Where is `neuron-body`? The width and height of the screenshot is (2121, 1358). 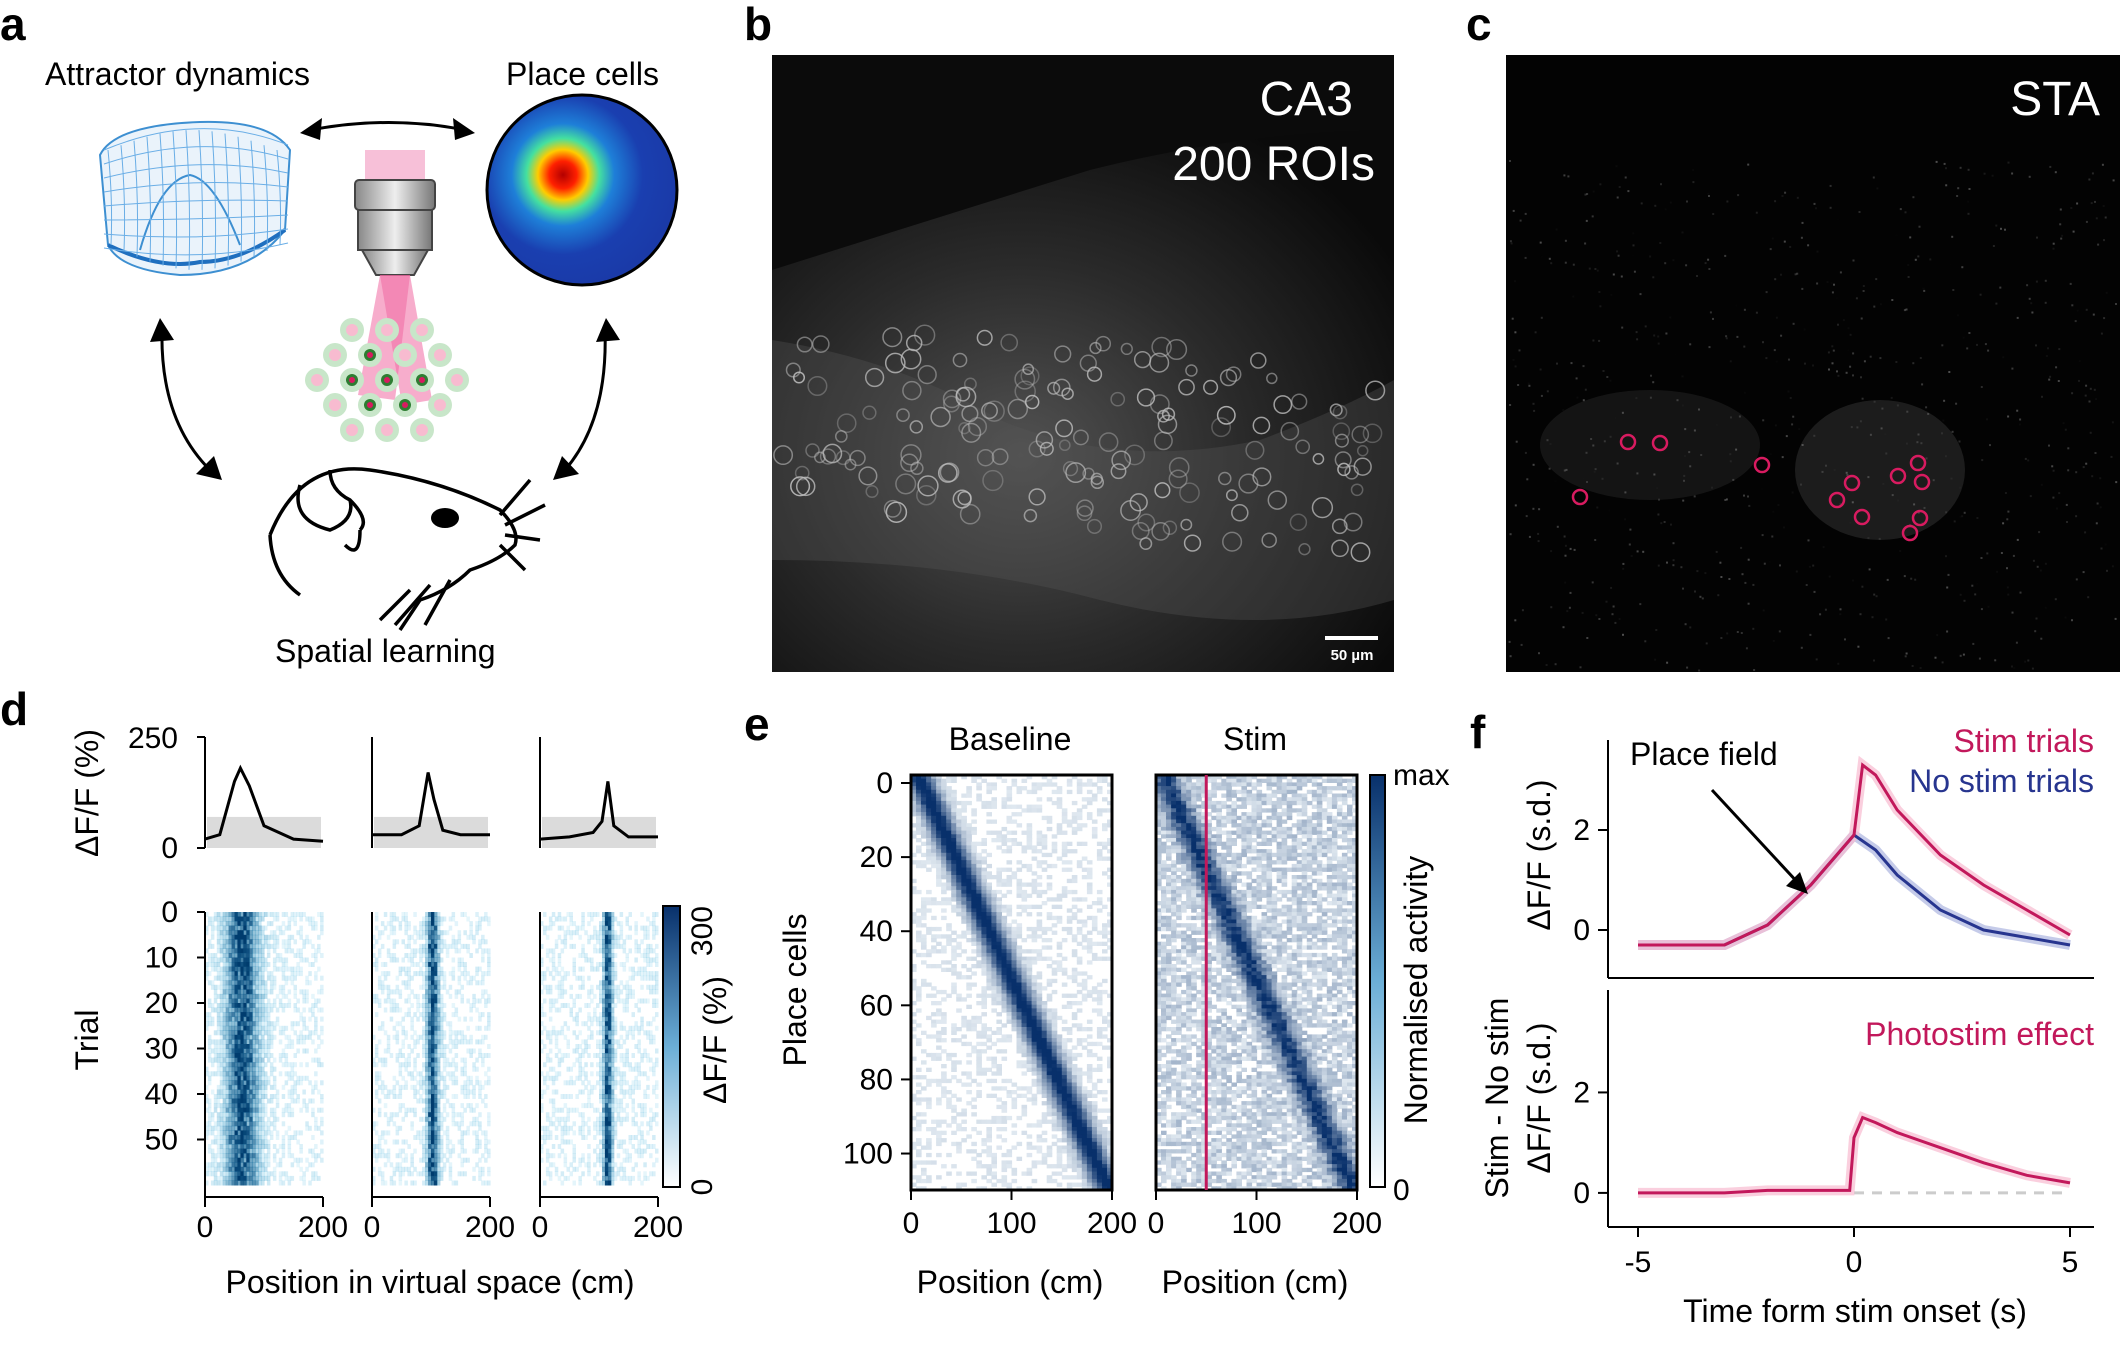
neuron-body is located at coordinates (440, 355).